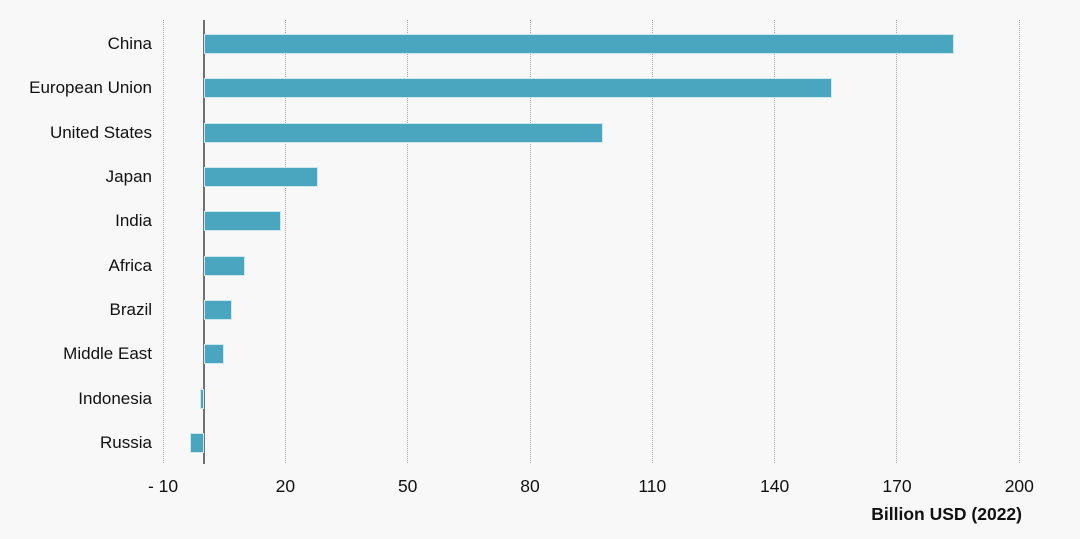 This screenshot has width=1080, height=539. I want to click on x-tick-label-50: 50, so click(407, 486).